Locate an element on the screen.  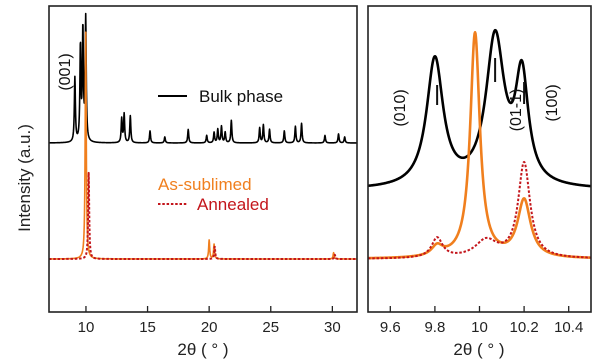
left-tick-label: 10 is located at coordinates (86, 327).